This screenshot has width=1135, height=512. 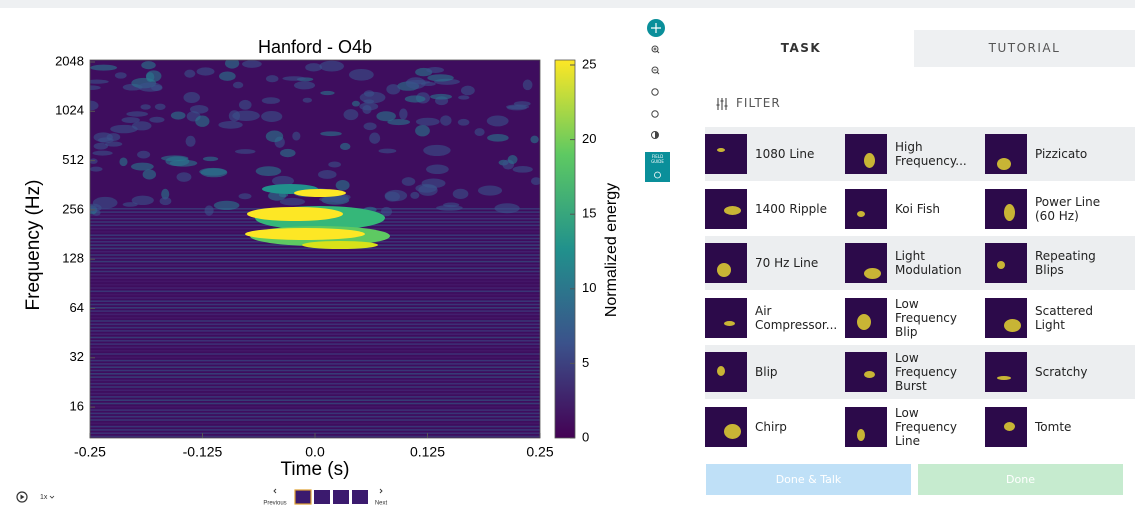 What do you see at coordinates (928, 263) in the screenshot?
I see `choice-label: Light Modulation` at bounding box center [928, 263].